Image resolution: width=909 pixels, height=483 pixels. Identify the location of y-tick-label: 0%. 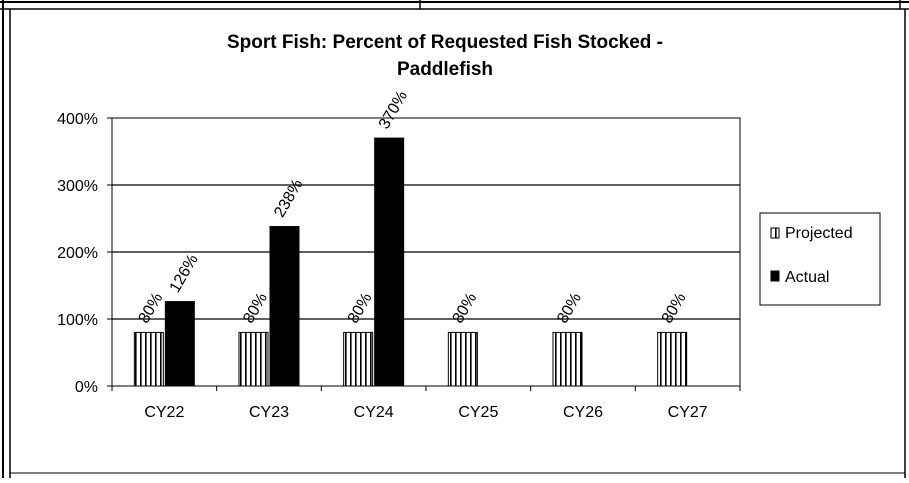
(86, 387).